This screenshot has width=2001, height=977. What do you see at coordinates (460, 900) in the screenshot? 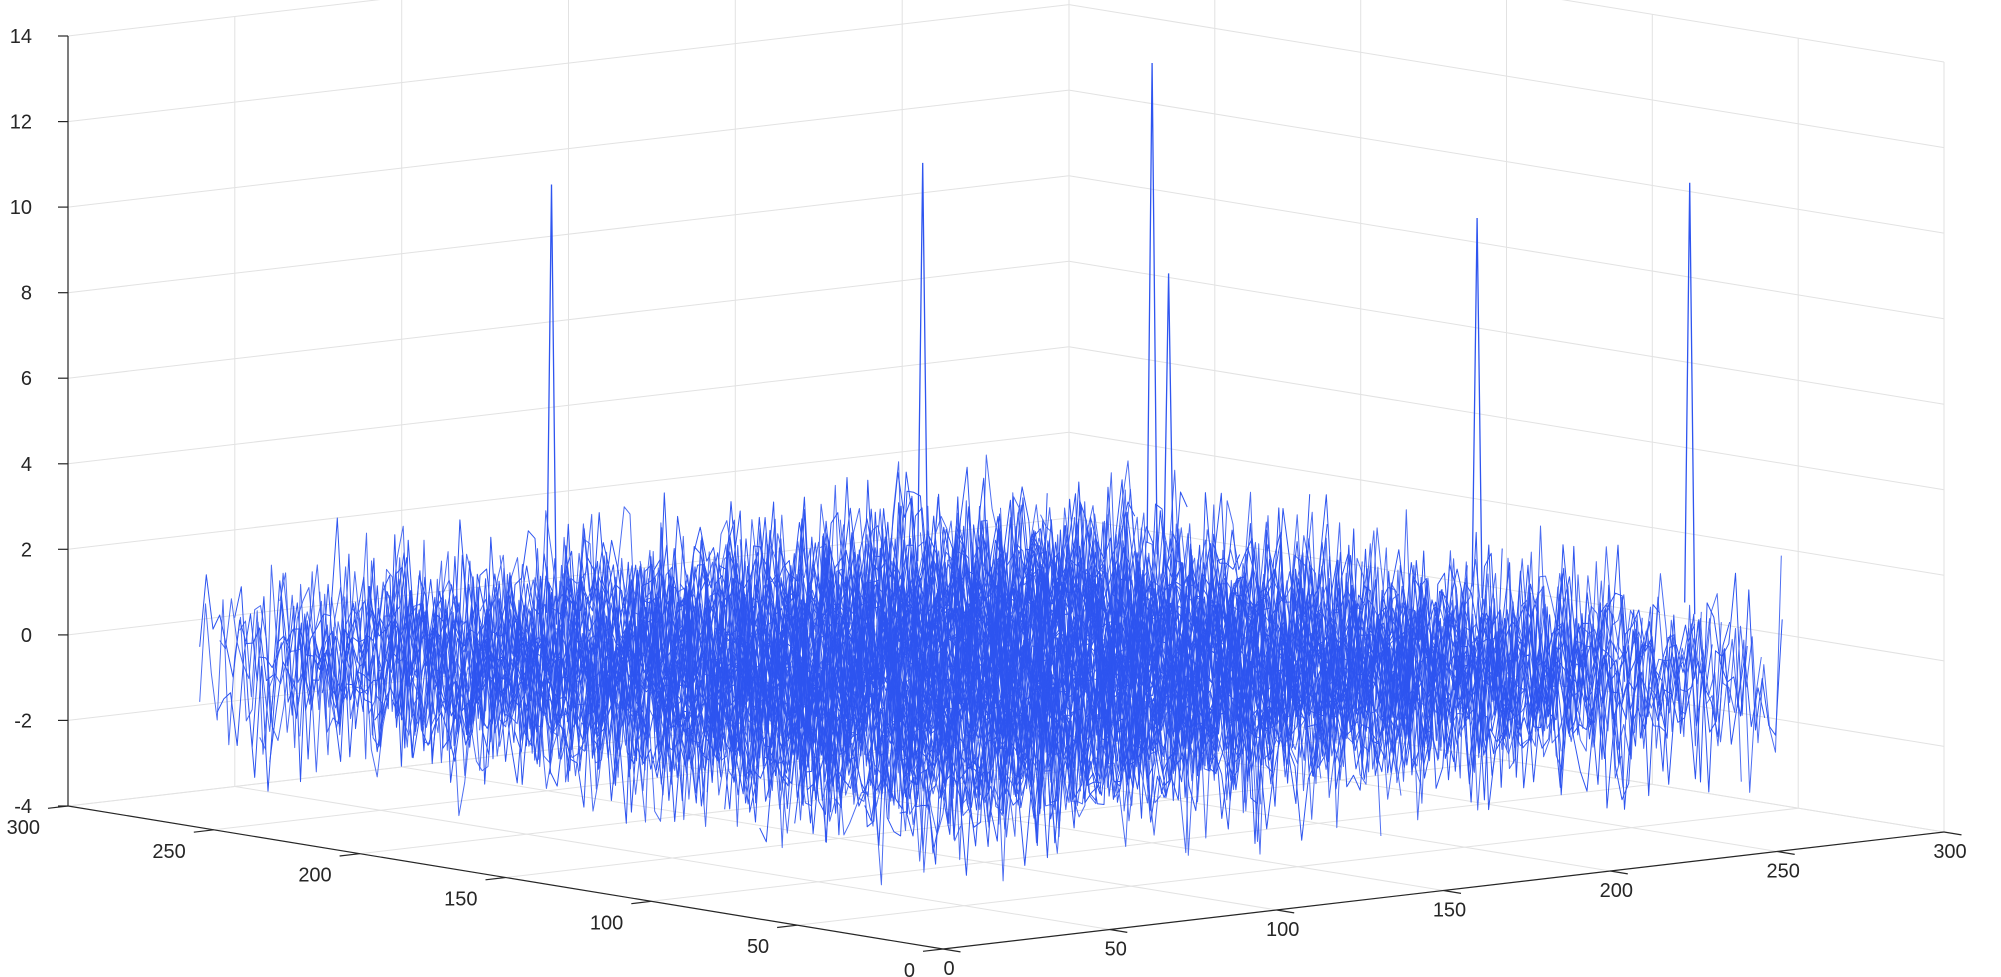
I see `y-tick-label: 150` at bounding box center [460, 900].